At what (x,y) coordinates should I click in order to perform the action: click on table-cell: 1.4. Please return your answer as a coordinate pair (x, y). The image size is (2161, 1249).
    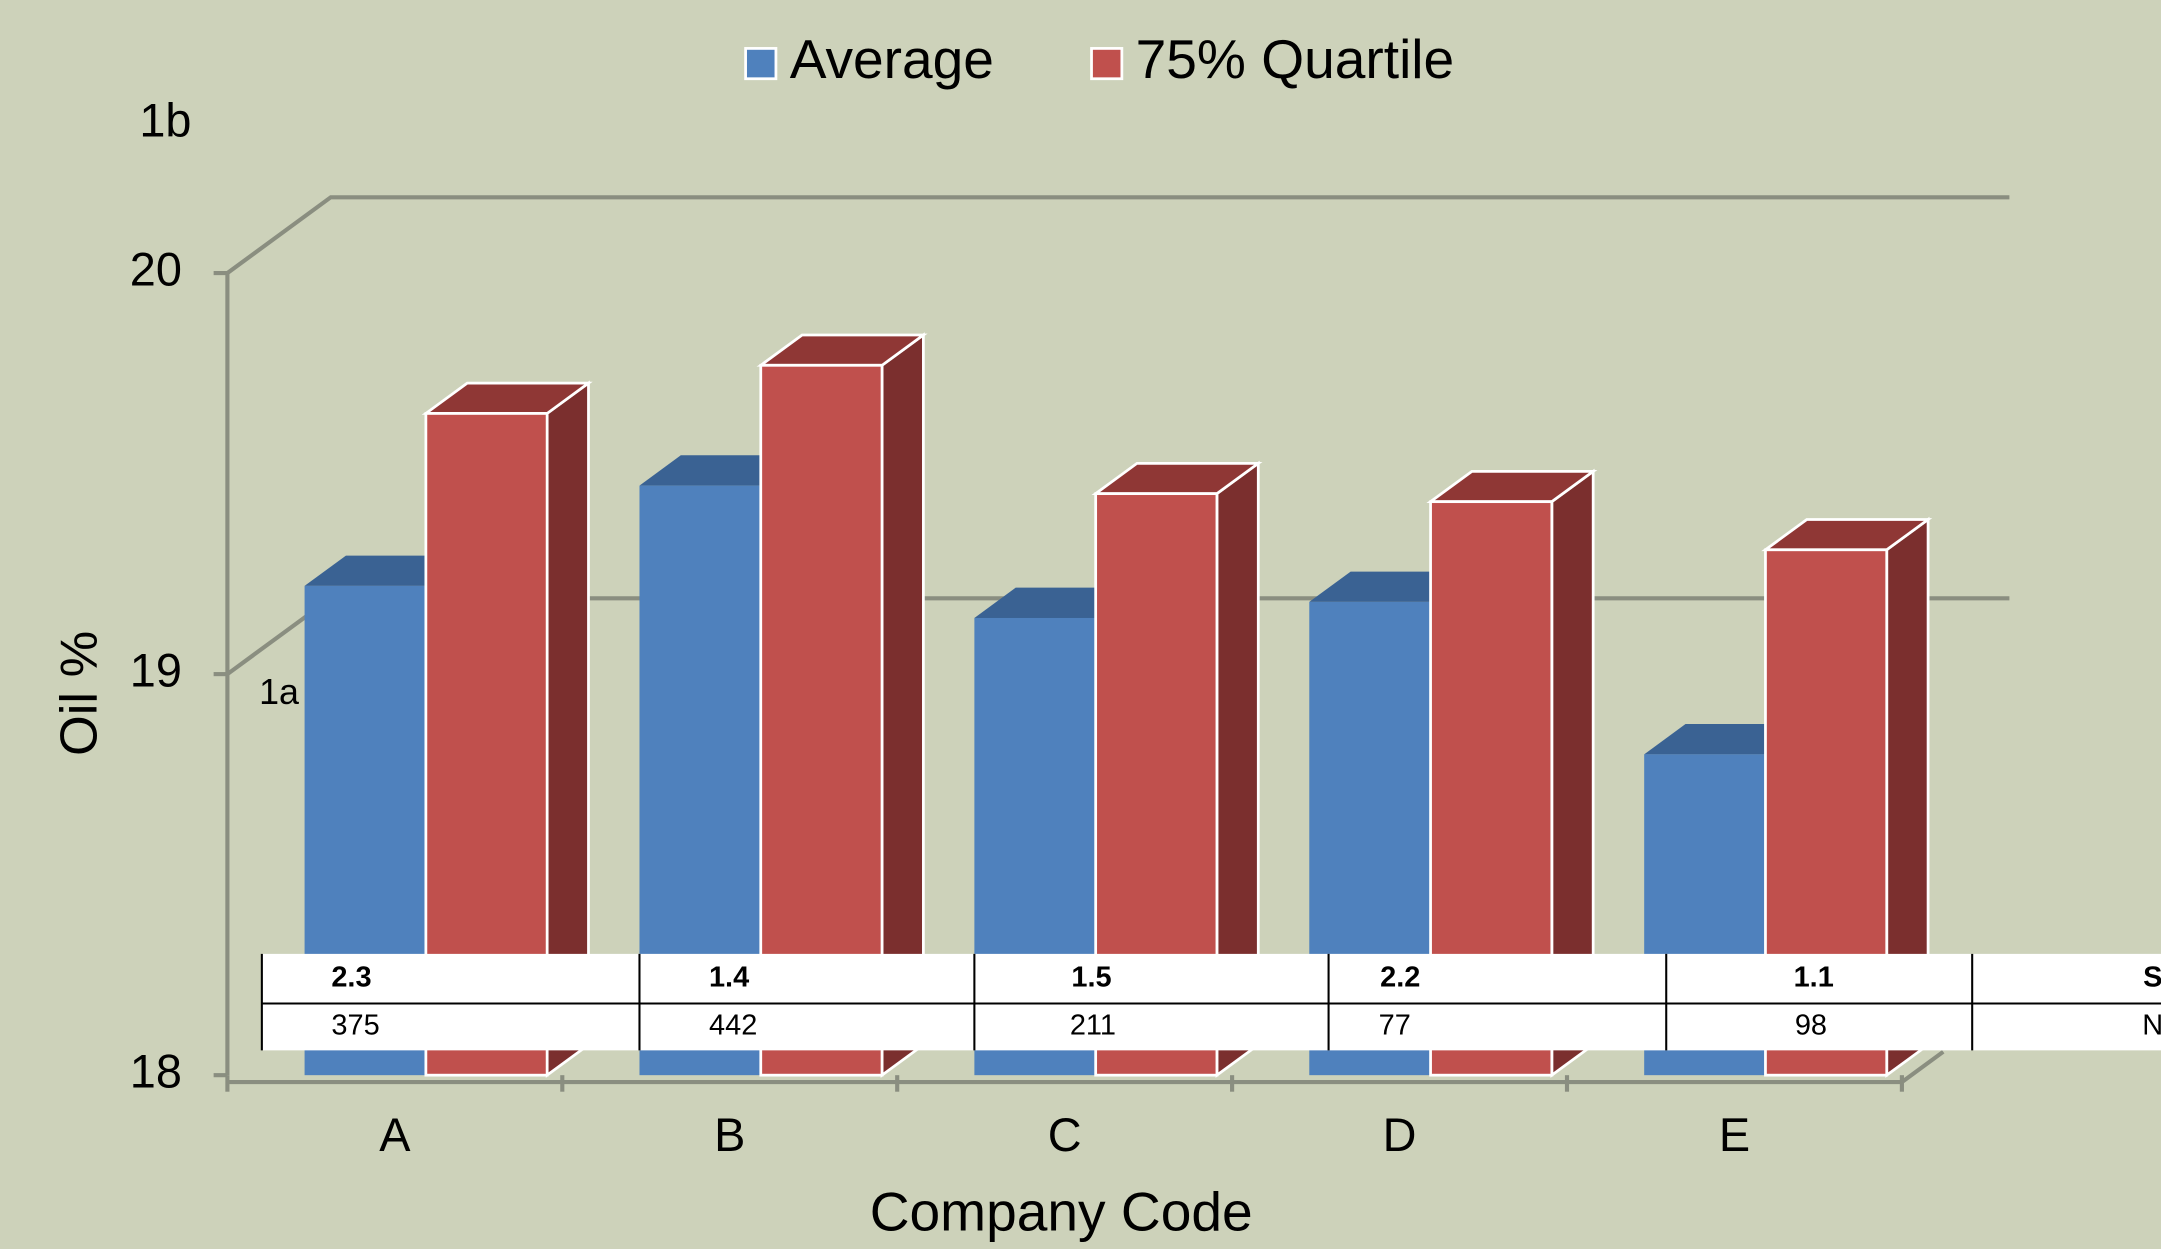
    Looking at the image, I should click on (729, 977).